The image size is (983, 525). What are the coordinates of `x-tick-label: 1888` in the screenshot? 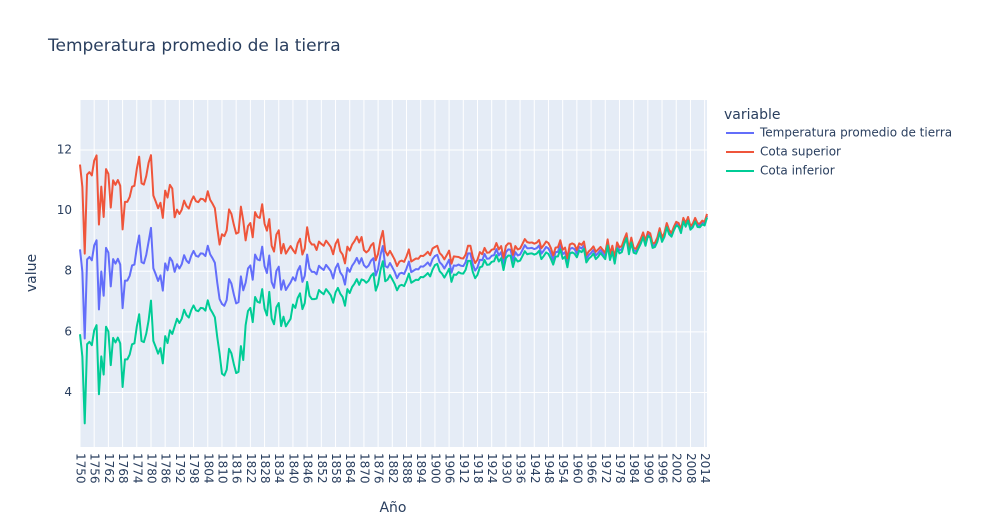 It's located at (407, 468).